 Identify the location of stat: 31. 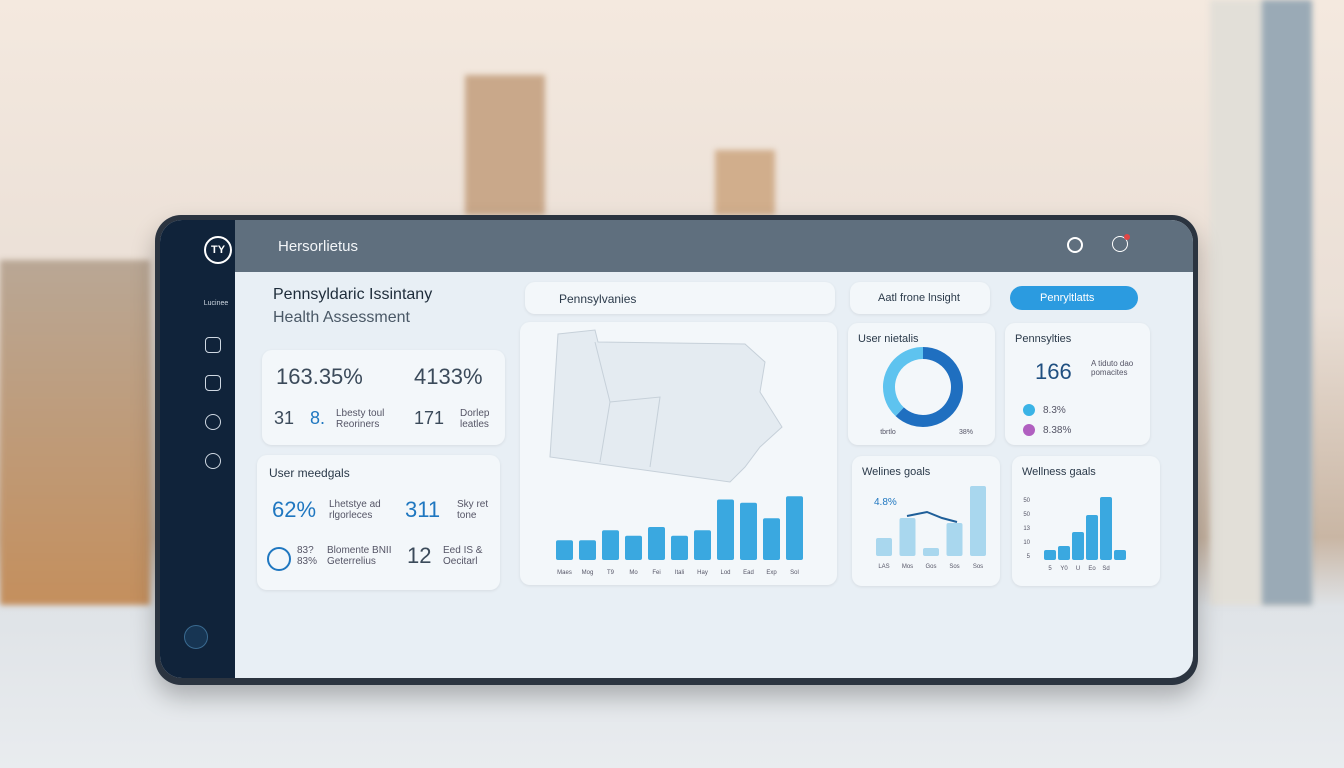
(284, 418).